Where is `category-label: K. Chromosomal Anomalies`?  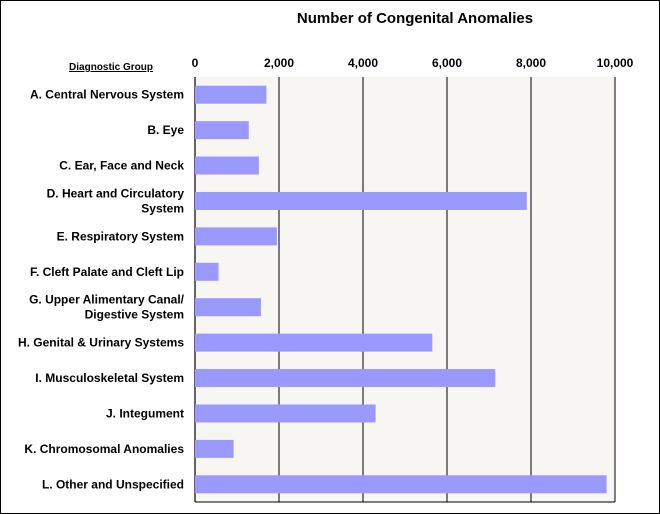
category-label: K. Chromosomal Anomalies is located at coordinates (104, 449).